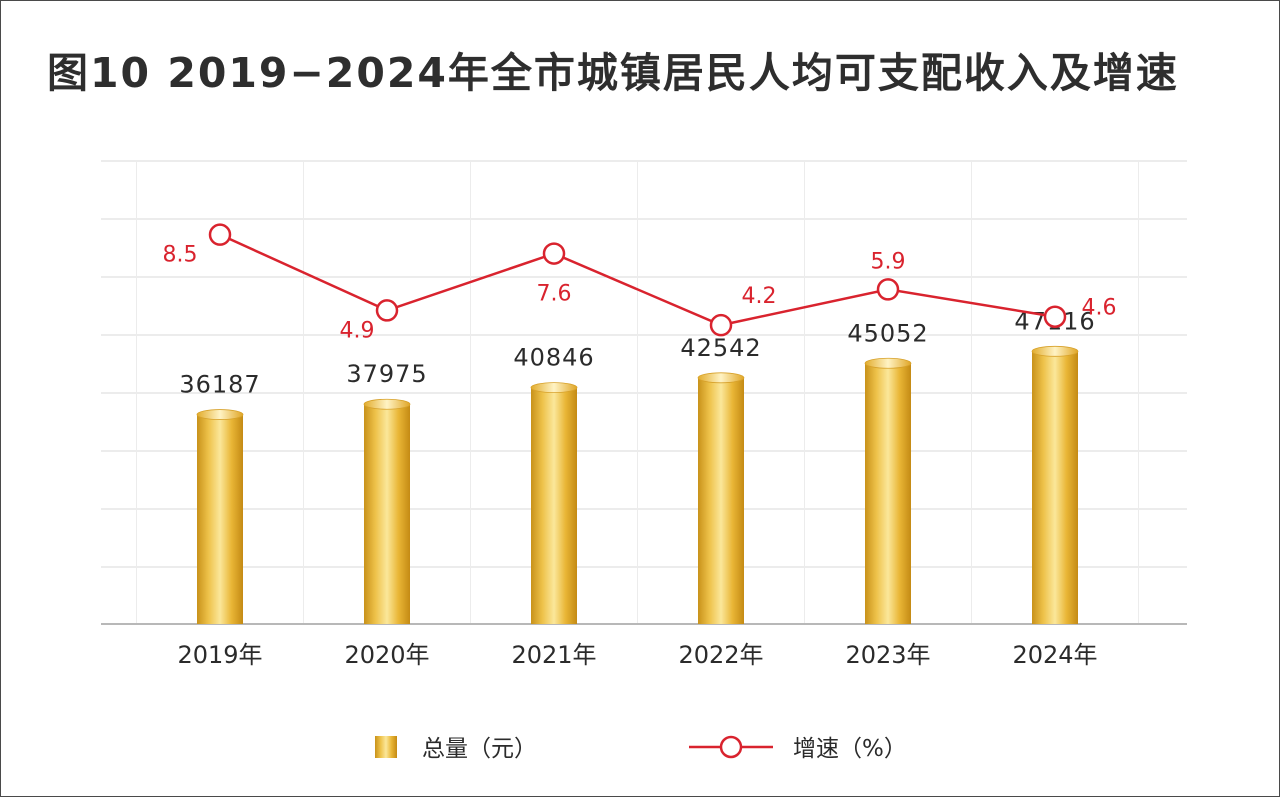 This screenshot has height=798, width=1280. Describe the element at coordinates (637, 280) in the screenshot. I see `rate-line` at that location.